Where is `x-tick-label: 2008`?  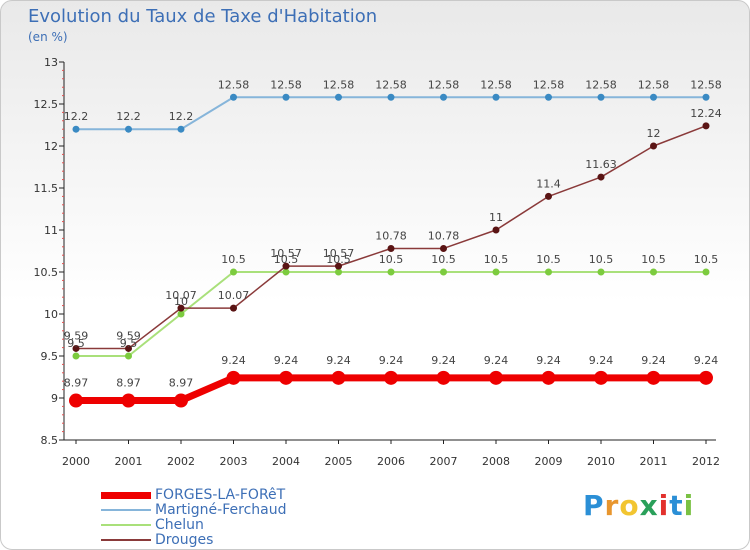 x-tick-label: 2008 is located at coordinates (496, 461).